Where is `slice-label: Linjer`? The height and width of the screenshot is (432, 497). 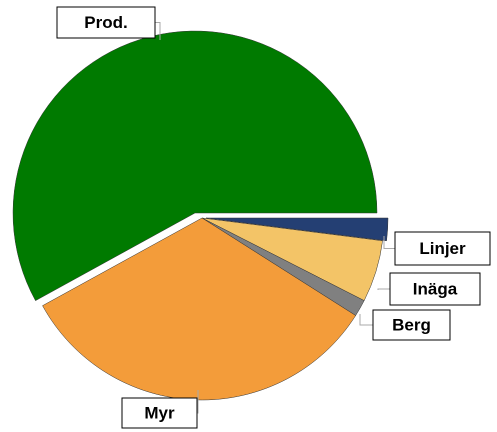 slice-label: Linjer is located at coordinates (442, 248).